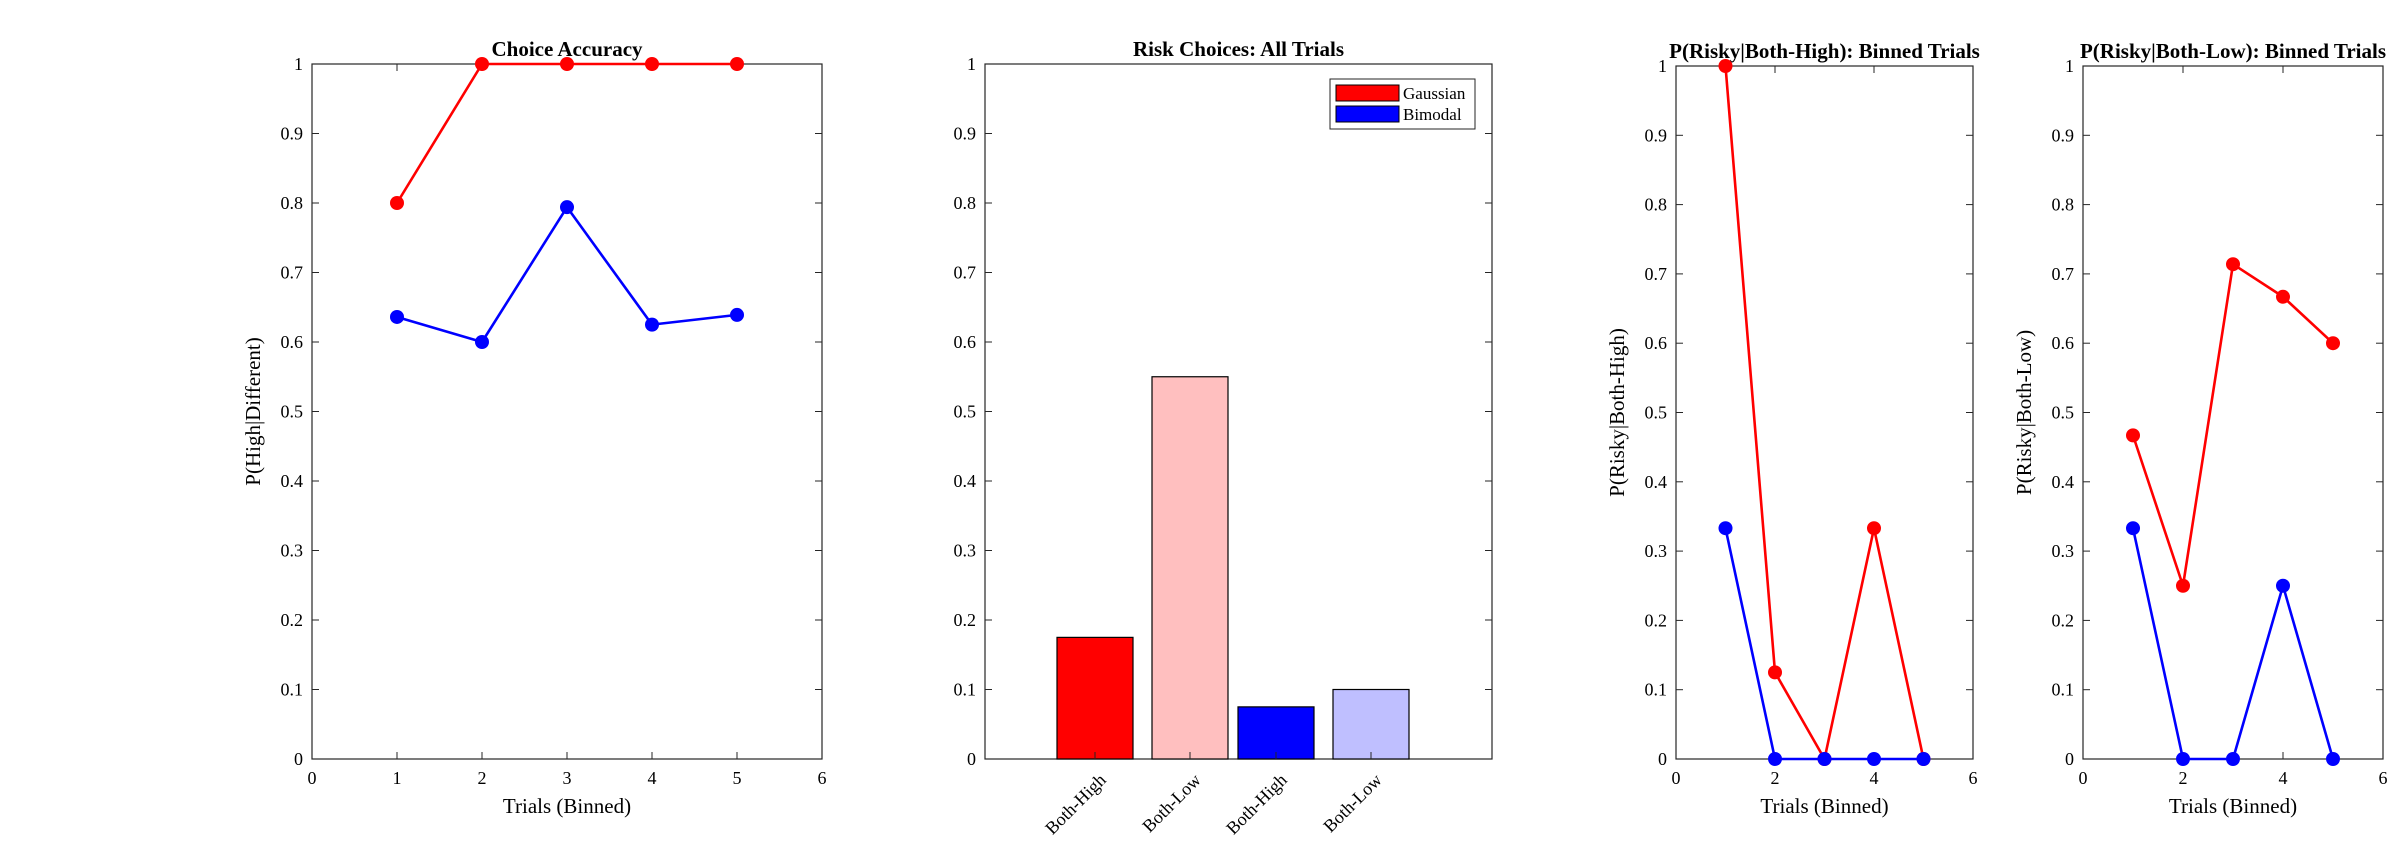 The width and height of the screenshot is (2394, 853). I want to click on legend-label: Gaussian, so click(1434, 93).